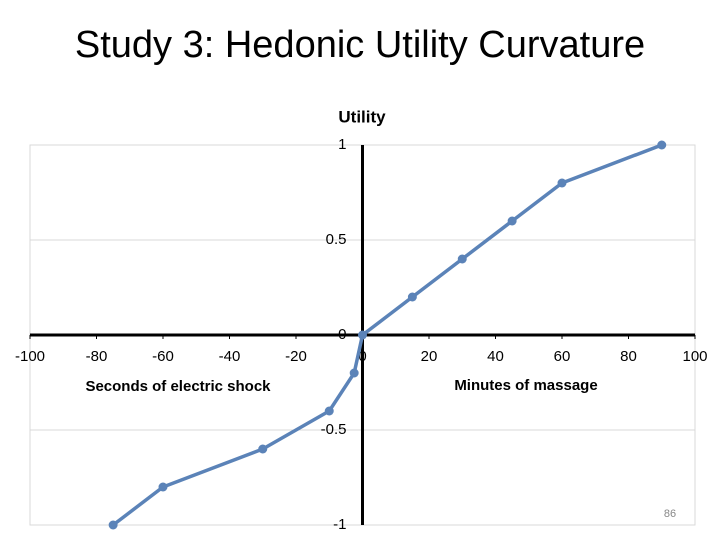 The image size is (720, 540). What do you see at coordinates (670, 514) in the screenshot?
I see `page-number: 86` at bounding box center [670, 514].